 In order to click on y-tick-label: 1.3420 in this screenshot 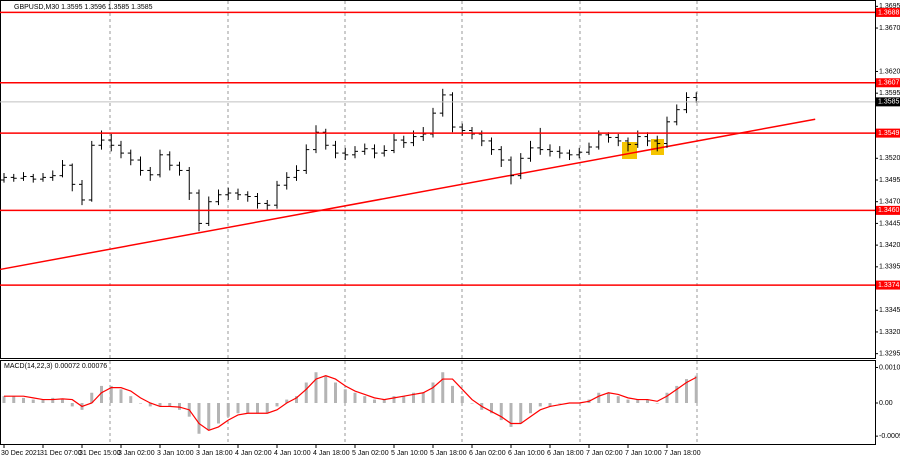, I will do `click(889, 245)`.